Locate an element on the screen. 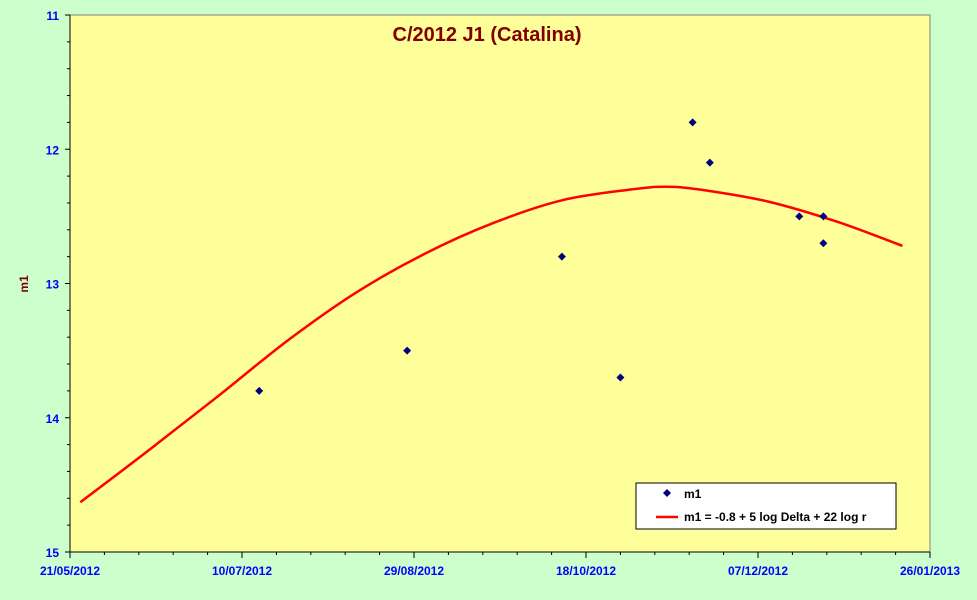 The image size is (977, 600). x-tick-label: 18/10/2012 is located at coordinates (586, 571).